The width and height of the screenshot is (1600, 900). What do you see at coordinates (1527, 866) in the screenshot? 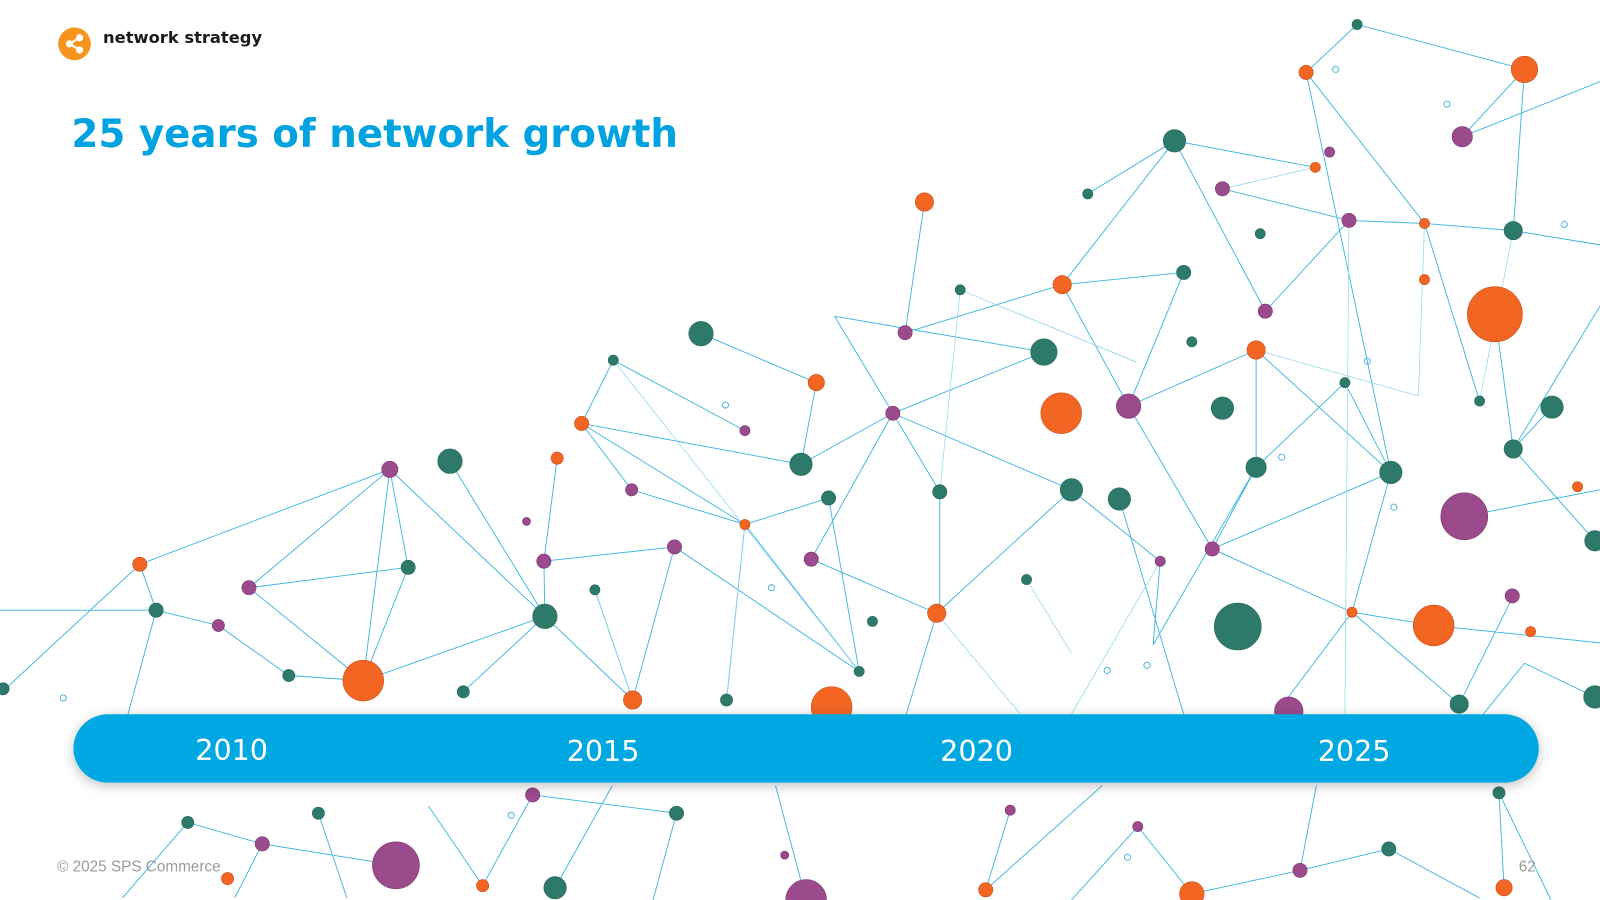
I see `page-number: 62` at bounding box center [1527, 866].